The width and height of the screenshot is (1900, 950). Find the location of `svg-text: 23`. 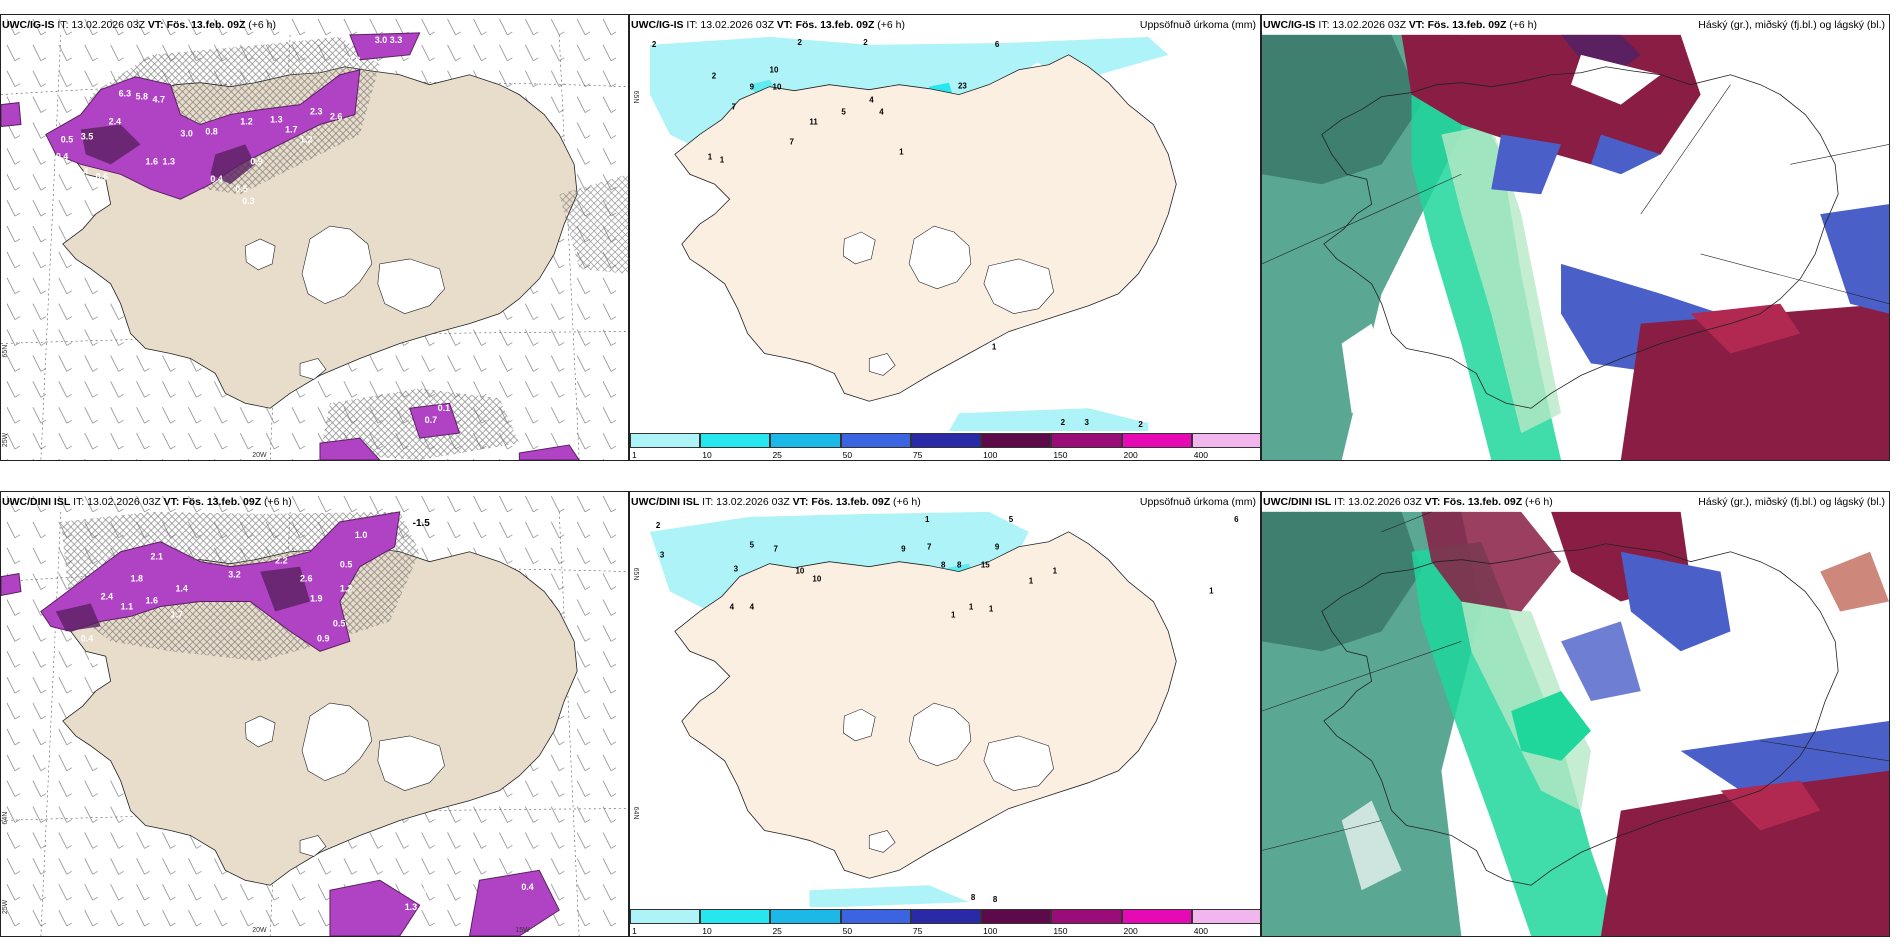

svg-text: 23 is located at coordinates (962, 86).